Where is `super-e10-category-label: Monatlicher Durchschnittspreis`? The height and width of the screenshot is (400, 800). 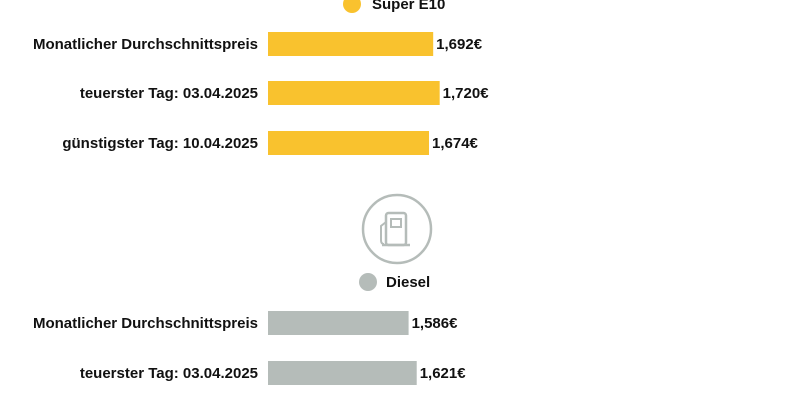 super-e10-category-label: Monatlicher Durchschnittspreis is located at coordinates (145, 44).